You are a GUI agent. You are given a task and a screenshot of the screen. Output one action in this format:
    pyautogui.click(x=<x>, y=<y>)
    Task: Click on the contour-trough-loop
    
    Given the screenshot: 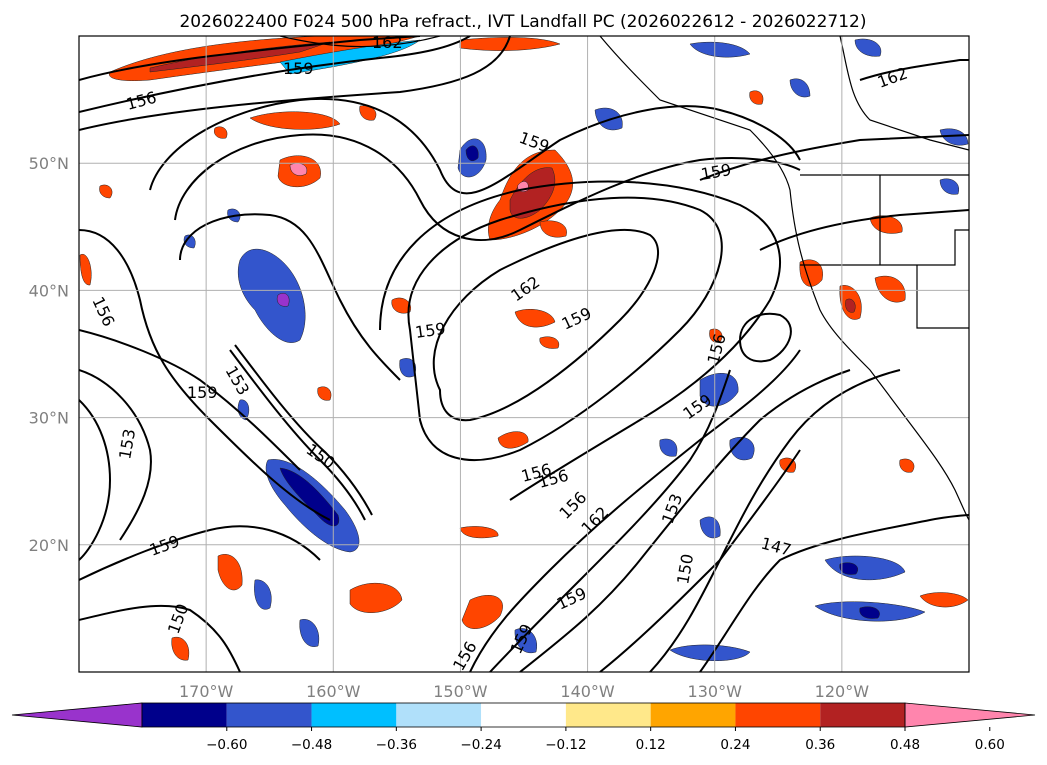 What is the action you would take?
    pyautogui.click(x=290, y=297)
    